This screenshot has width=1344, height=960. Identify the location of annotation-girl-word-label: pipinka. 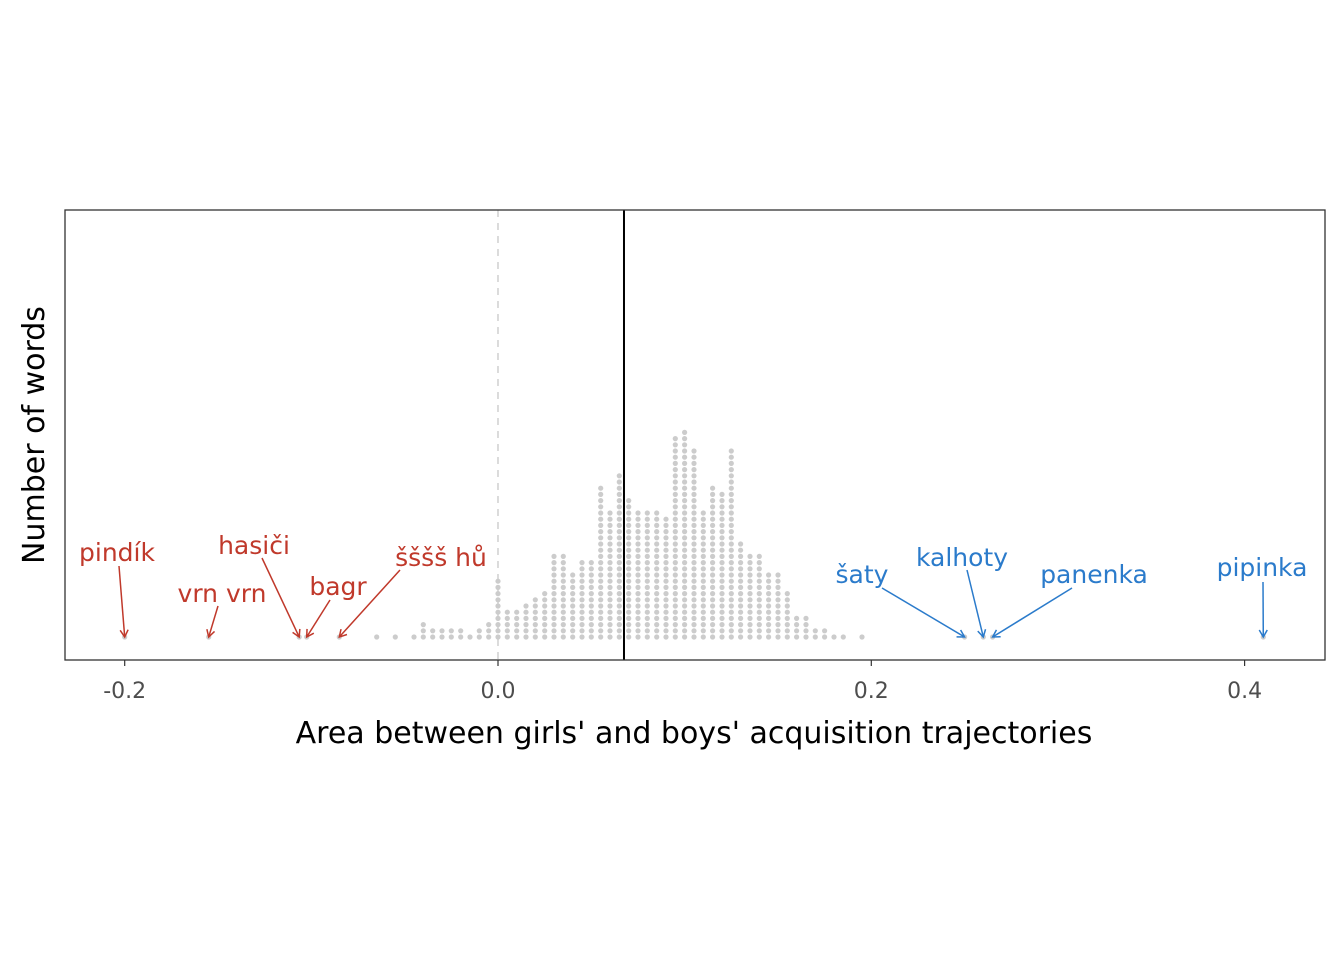
(1262, 567).